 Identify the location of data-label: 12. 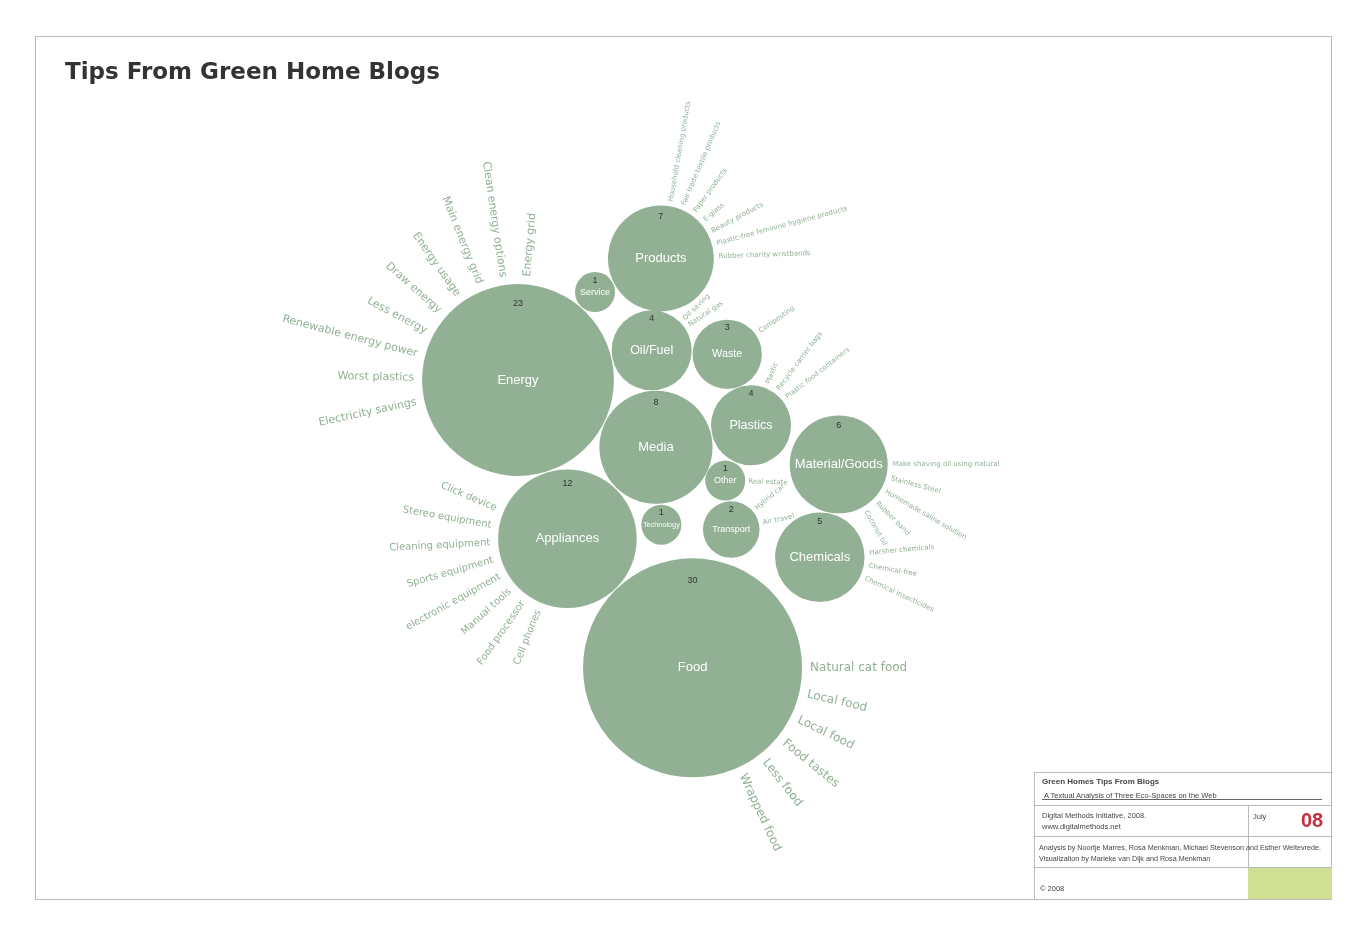
(567, 482).